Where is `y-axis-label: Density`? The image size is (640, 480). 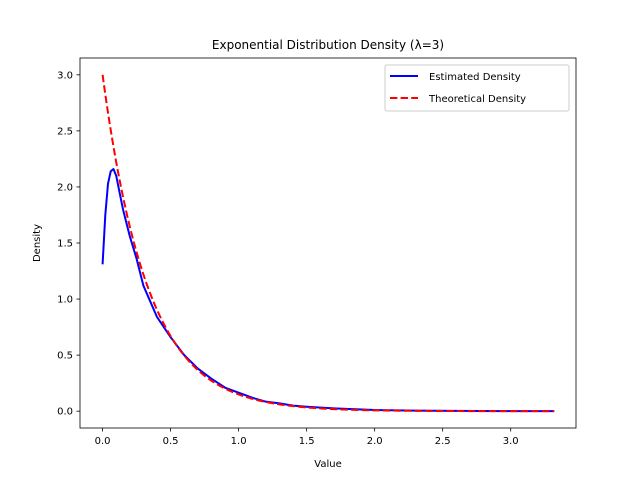 y-axis-label: Density is located at coordinates (37, 243).